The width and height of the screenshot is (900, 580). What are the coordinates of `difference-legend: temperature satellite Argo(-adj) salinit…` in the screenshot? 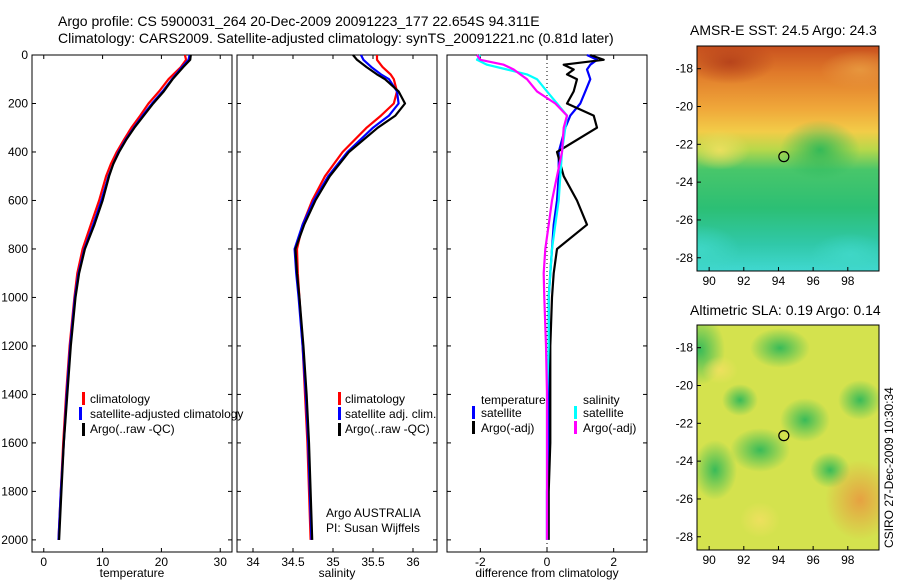 It's located at (554, 414).